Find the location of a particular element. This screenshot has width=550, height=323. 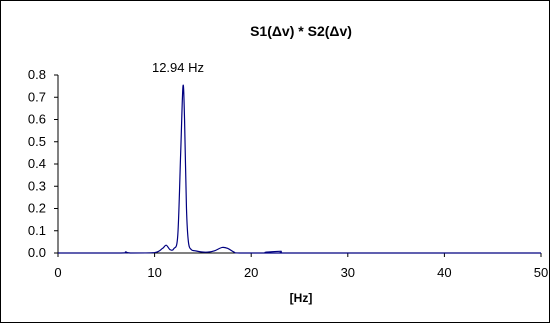

y-tick-label: 0.2 is located at coordinates (37, 208).